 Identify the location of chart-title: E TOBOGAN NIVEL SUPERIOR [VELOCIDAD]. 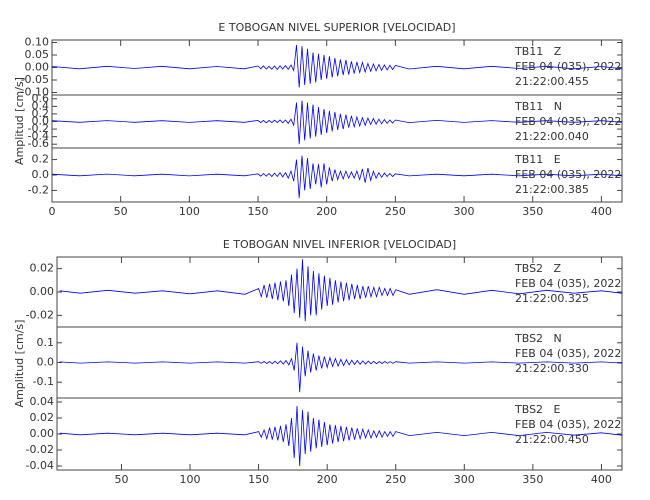
(336, 27).